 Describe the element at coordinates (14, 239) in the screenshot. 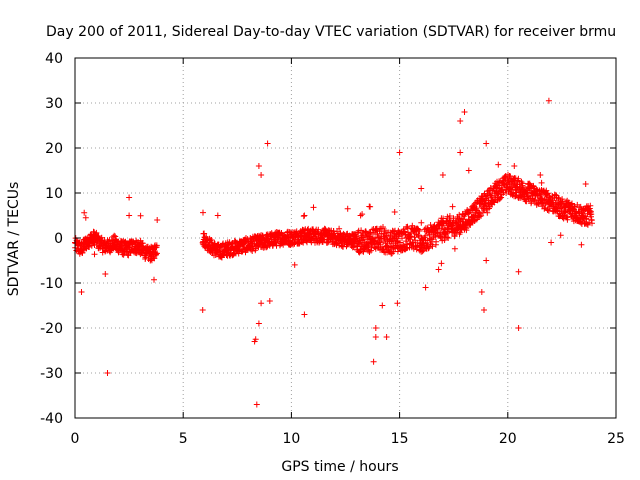

I see `y-axis-label: SDTVAR / TECUs` at that location.